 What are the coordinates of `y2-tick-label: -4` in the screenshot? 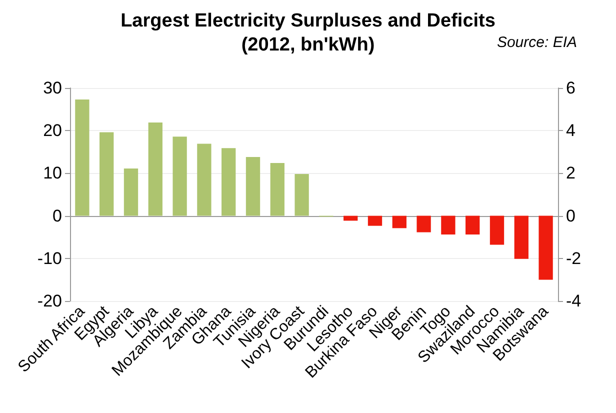 It's located at (574, 301).